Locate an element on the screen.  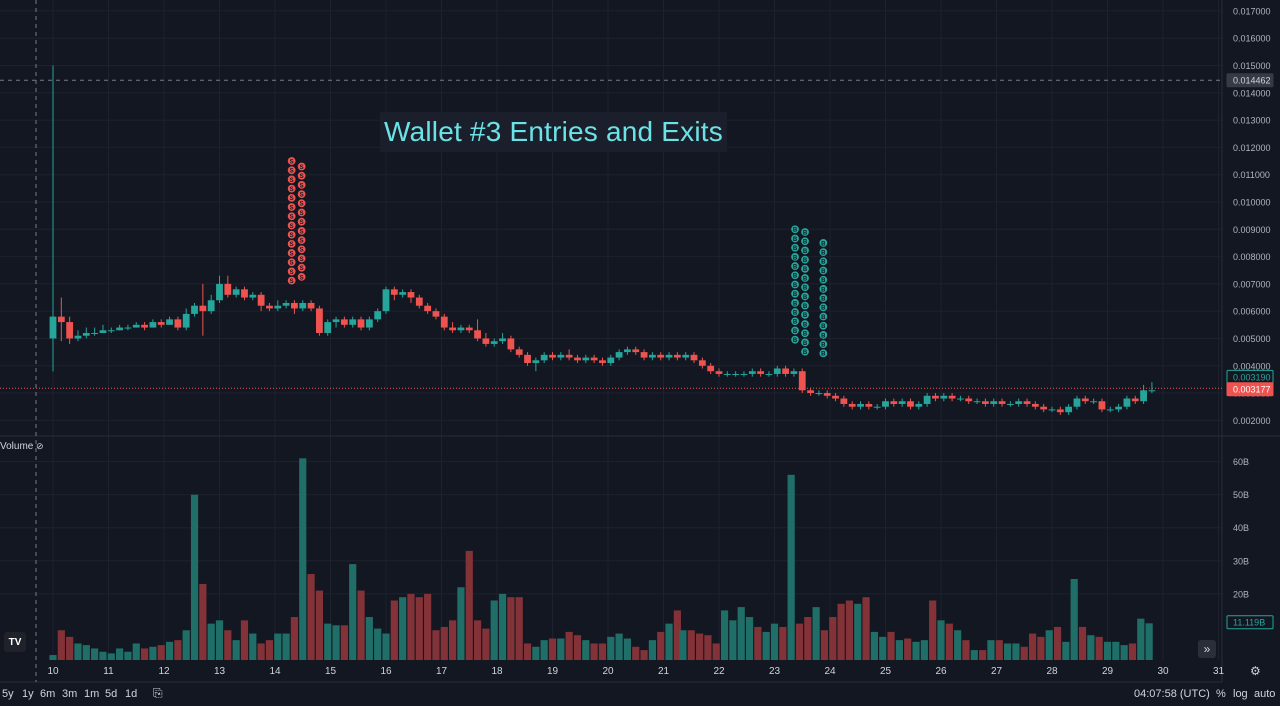
auto-toggle: auto is located at coordinates (1265, 694).